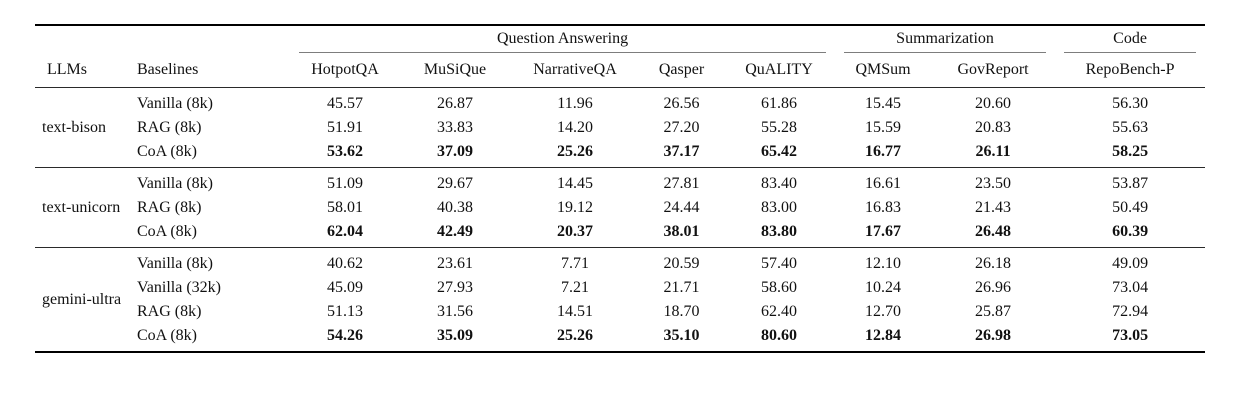 The width and height of the screenshot is (1234, 403). What do you see at coordinates (82, 299) in the screenshot?
I see `llm-name: gemini-ultra` at bounding box center [82, 299].